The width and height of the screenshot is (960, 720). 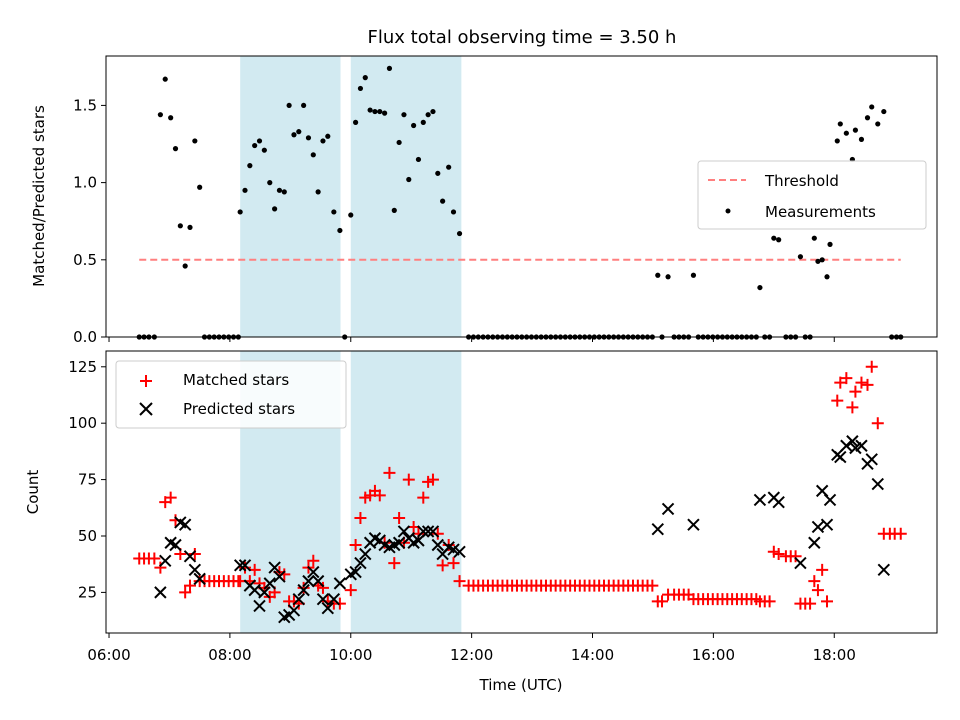 I want to click on bottom-y-axis-label: Count, so click(x=33, y=492).